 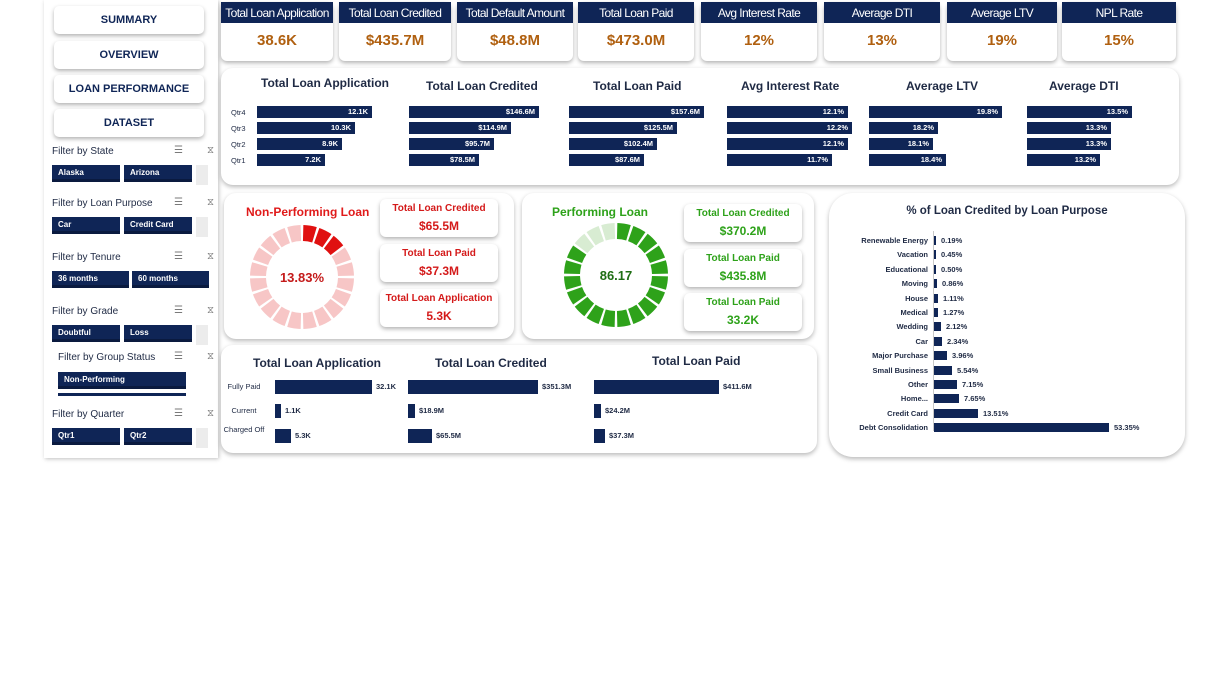 I want to click on filter-chip: Alaska, so click(x=86, y=173).